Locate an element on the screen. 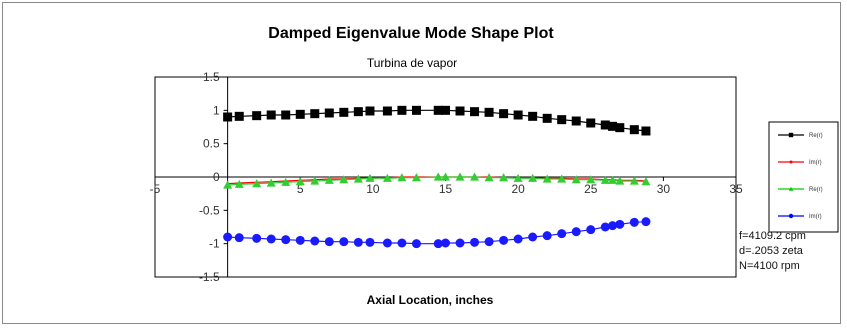 Image resolution: width=847 pixels, height=329 pixels. x-tick-label: 35 is located at coordinates (736, 189).